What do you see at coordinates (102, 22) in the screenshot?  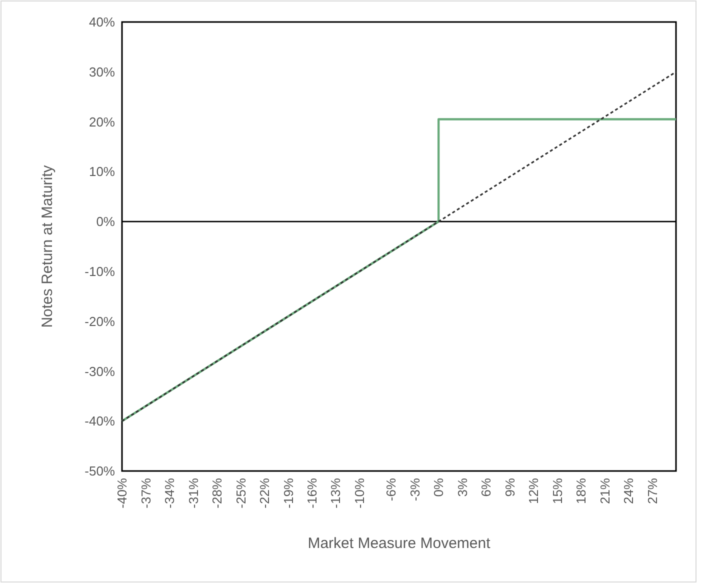 I see `y-tick-label: 40%` at bounding box center [102, 22].